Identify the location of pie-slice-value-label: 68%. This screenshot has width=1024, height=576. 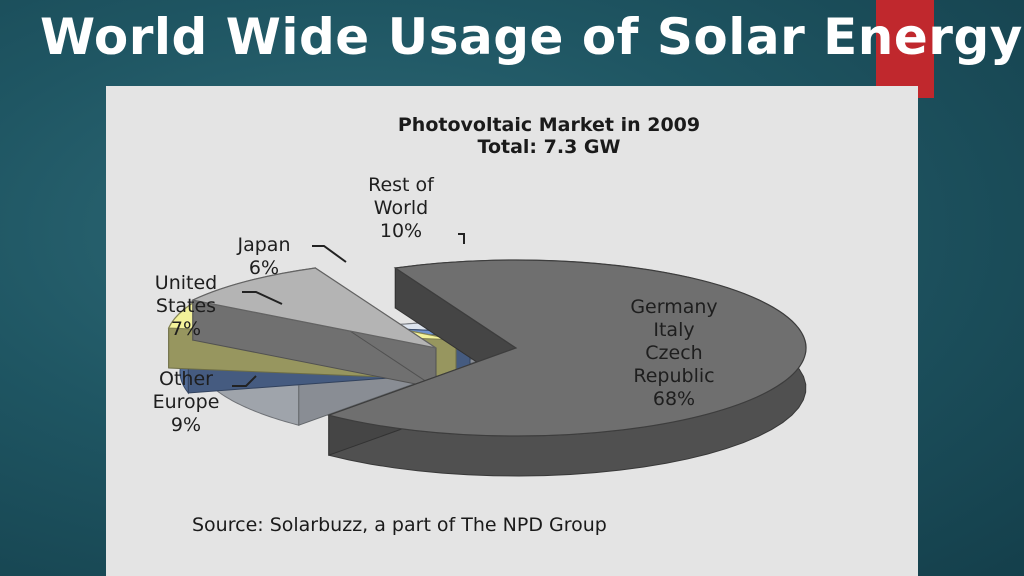
(674, 399).